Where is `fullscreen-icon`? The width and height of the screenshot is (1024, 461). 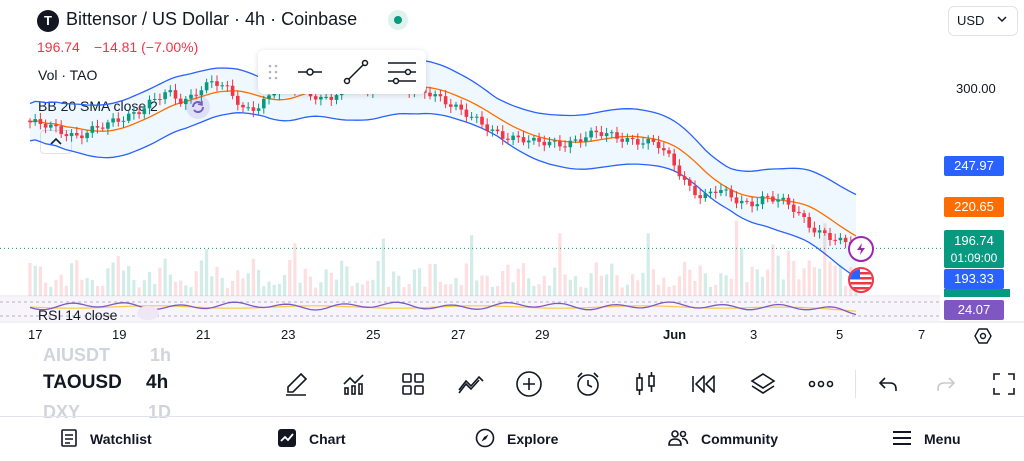
fullscreen-icon is located at coordinates (1004, 384).